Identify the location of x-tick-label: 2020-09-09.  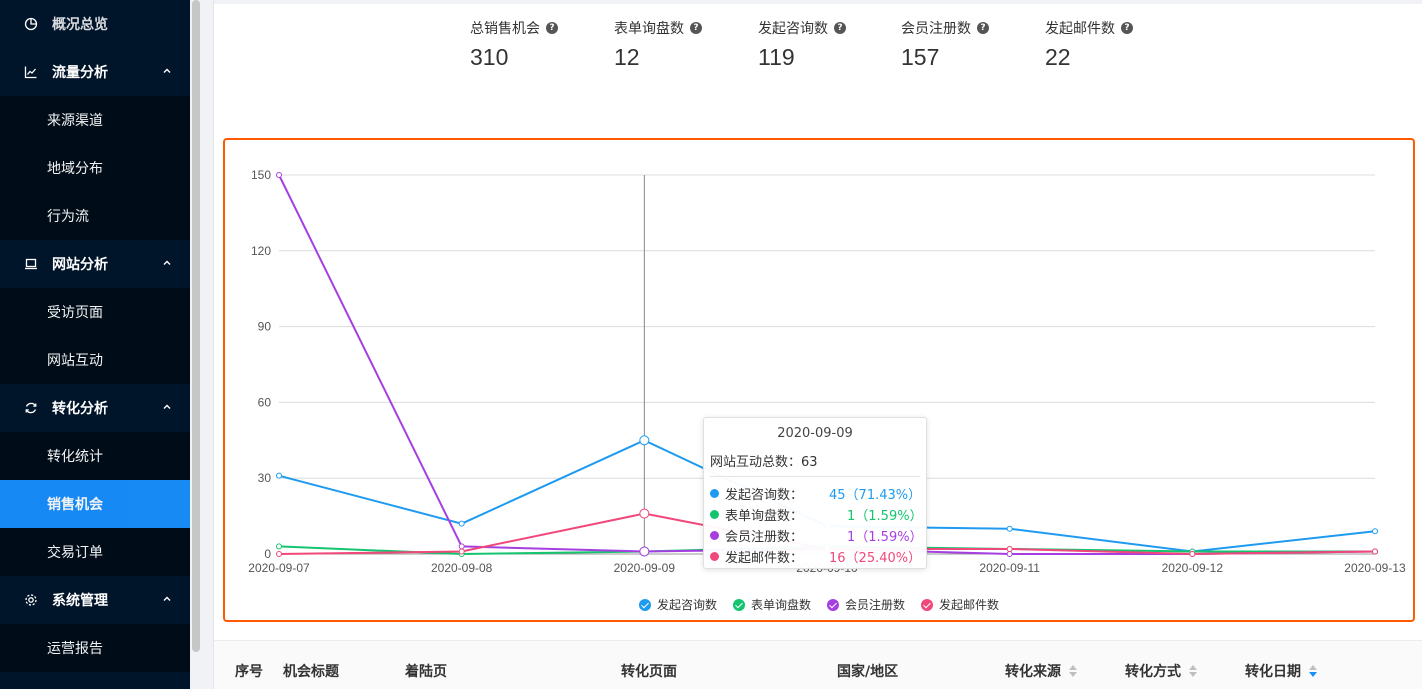
(645, 568).